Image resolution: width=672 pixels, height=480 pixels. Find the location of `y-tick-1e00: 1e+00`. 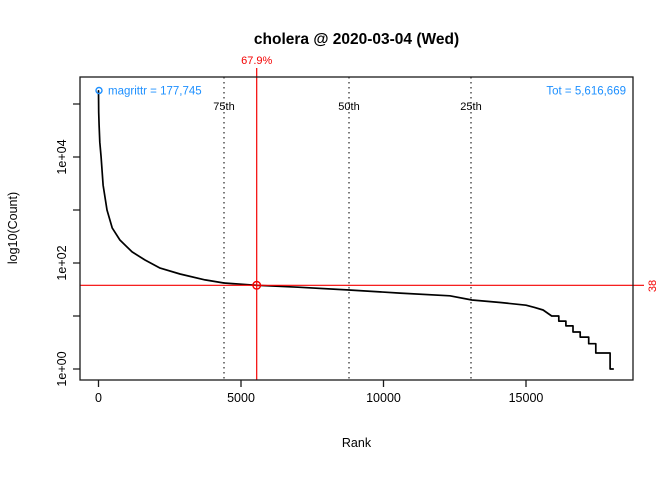

y-tick-1e00: 1e+00 is located at coordinates (62, 368).